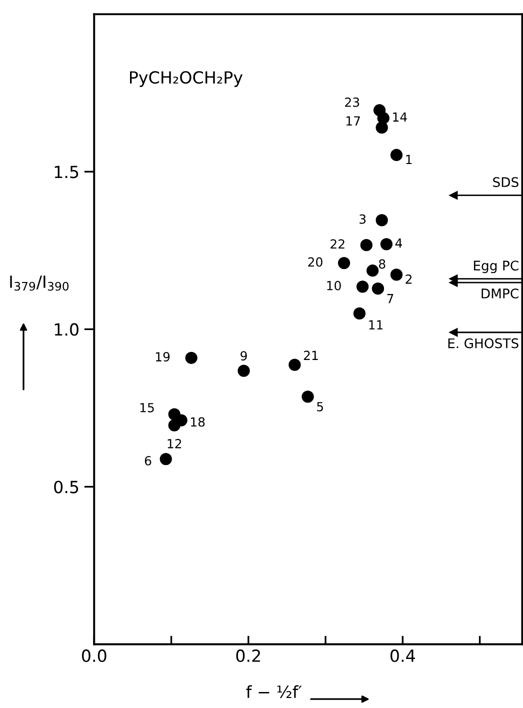  What do you see at coordinates (409, 159) in the screenshot?
I see `annotation: 1` at bounding box center [409, 159].